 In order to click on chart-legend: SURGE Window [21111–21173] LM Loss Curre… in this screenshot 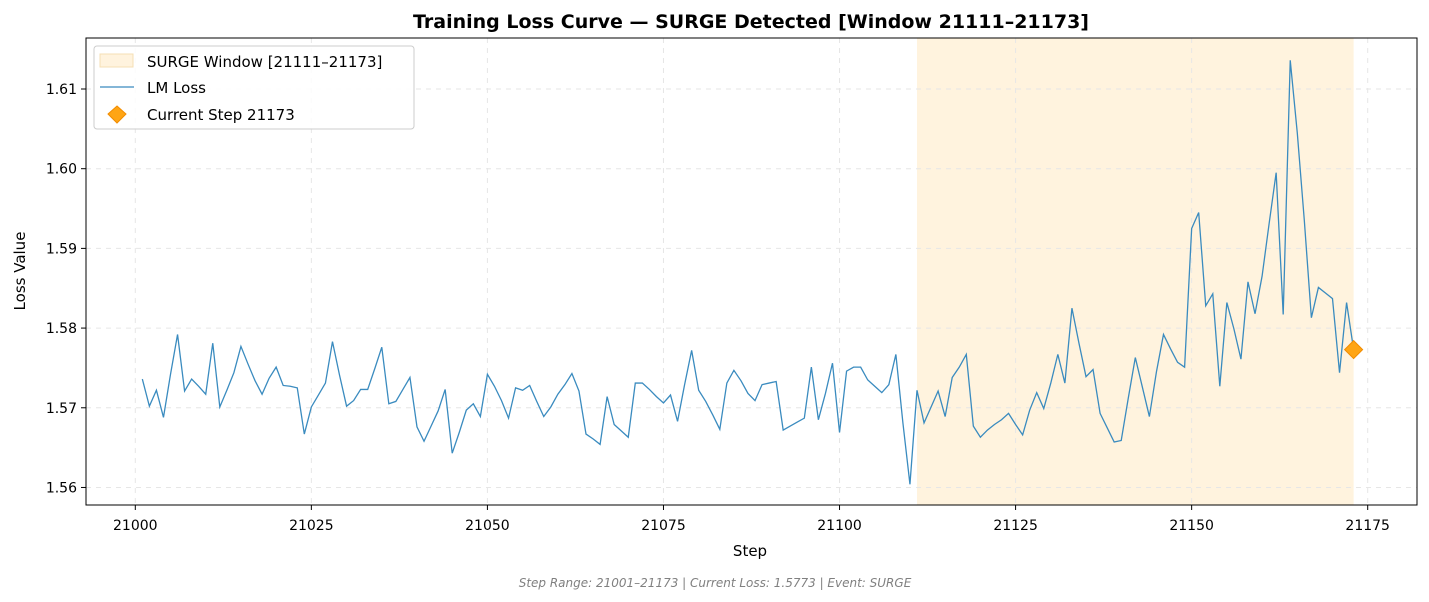, I will do `click(254, 87)`.